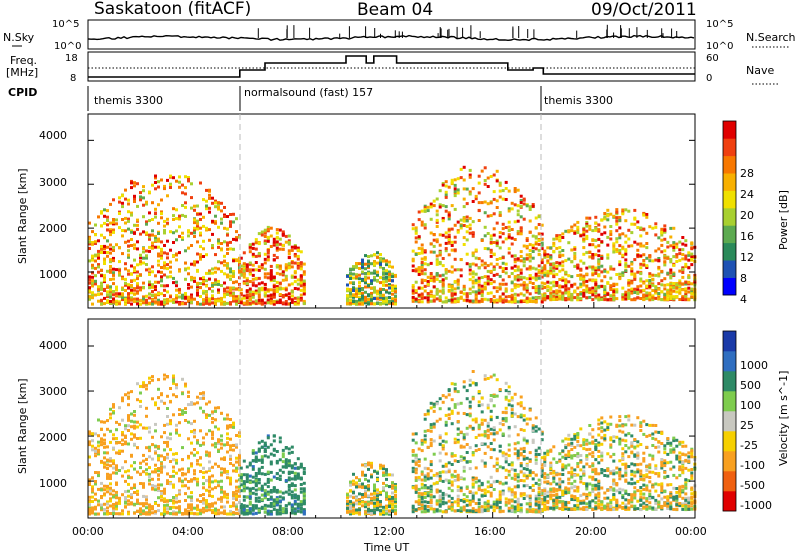  I want to click on power-heat-cell-1927, so click(449, 219).